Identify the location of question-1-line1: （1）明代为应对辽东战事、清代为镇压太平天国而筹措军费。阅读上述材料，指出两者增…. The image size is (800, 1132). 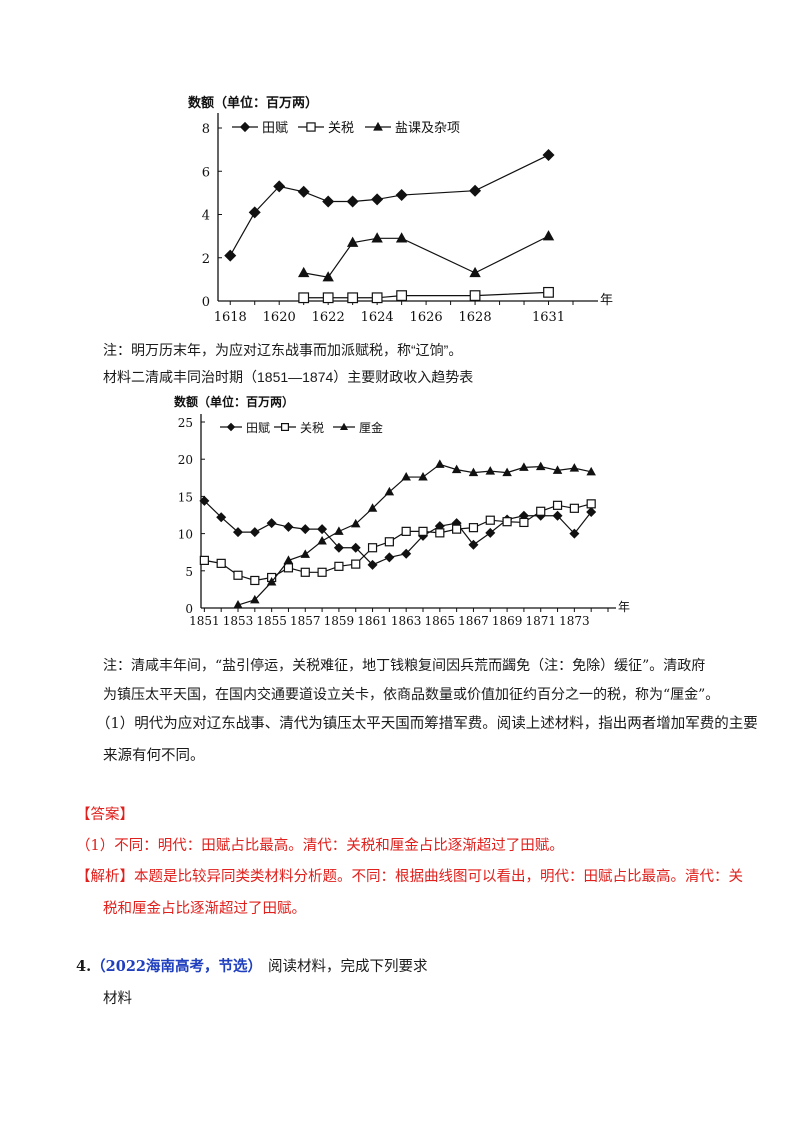
(427, 724).